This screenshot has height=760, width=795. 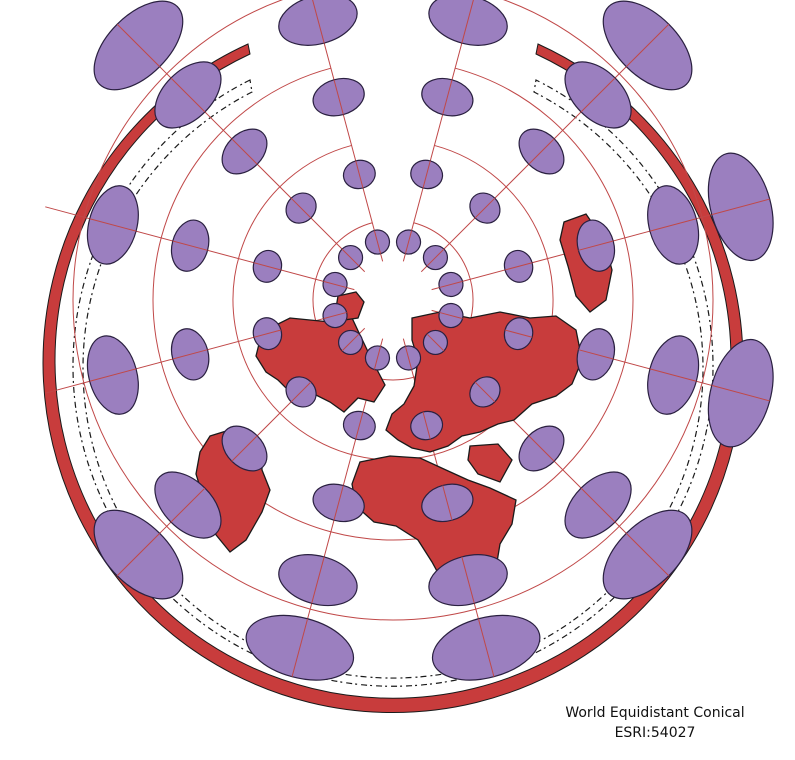 I want to click on projection-name: World Equidistant Conical, so click(x=655, y=713).